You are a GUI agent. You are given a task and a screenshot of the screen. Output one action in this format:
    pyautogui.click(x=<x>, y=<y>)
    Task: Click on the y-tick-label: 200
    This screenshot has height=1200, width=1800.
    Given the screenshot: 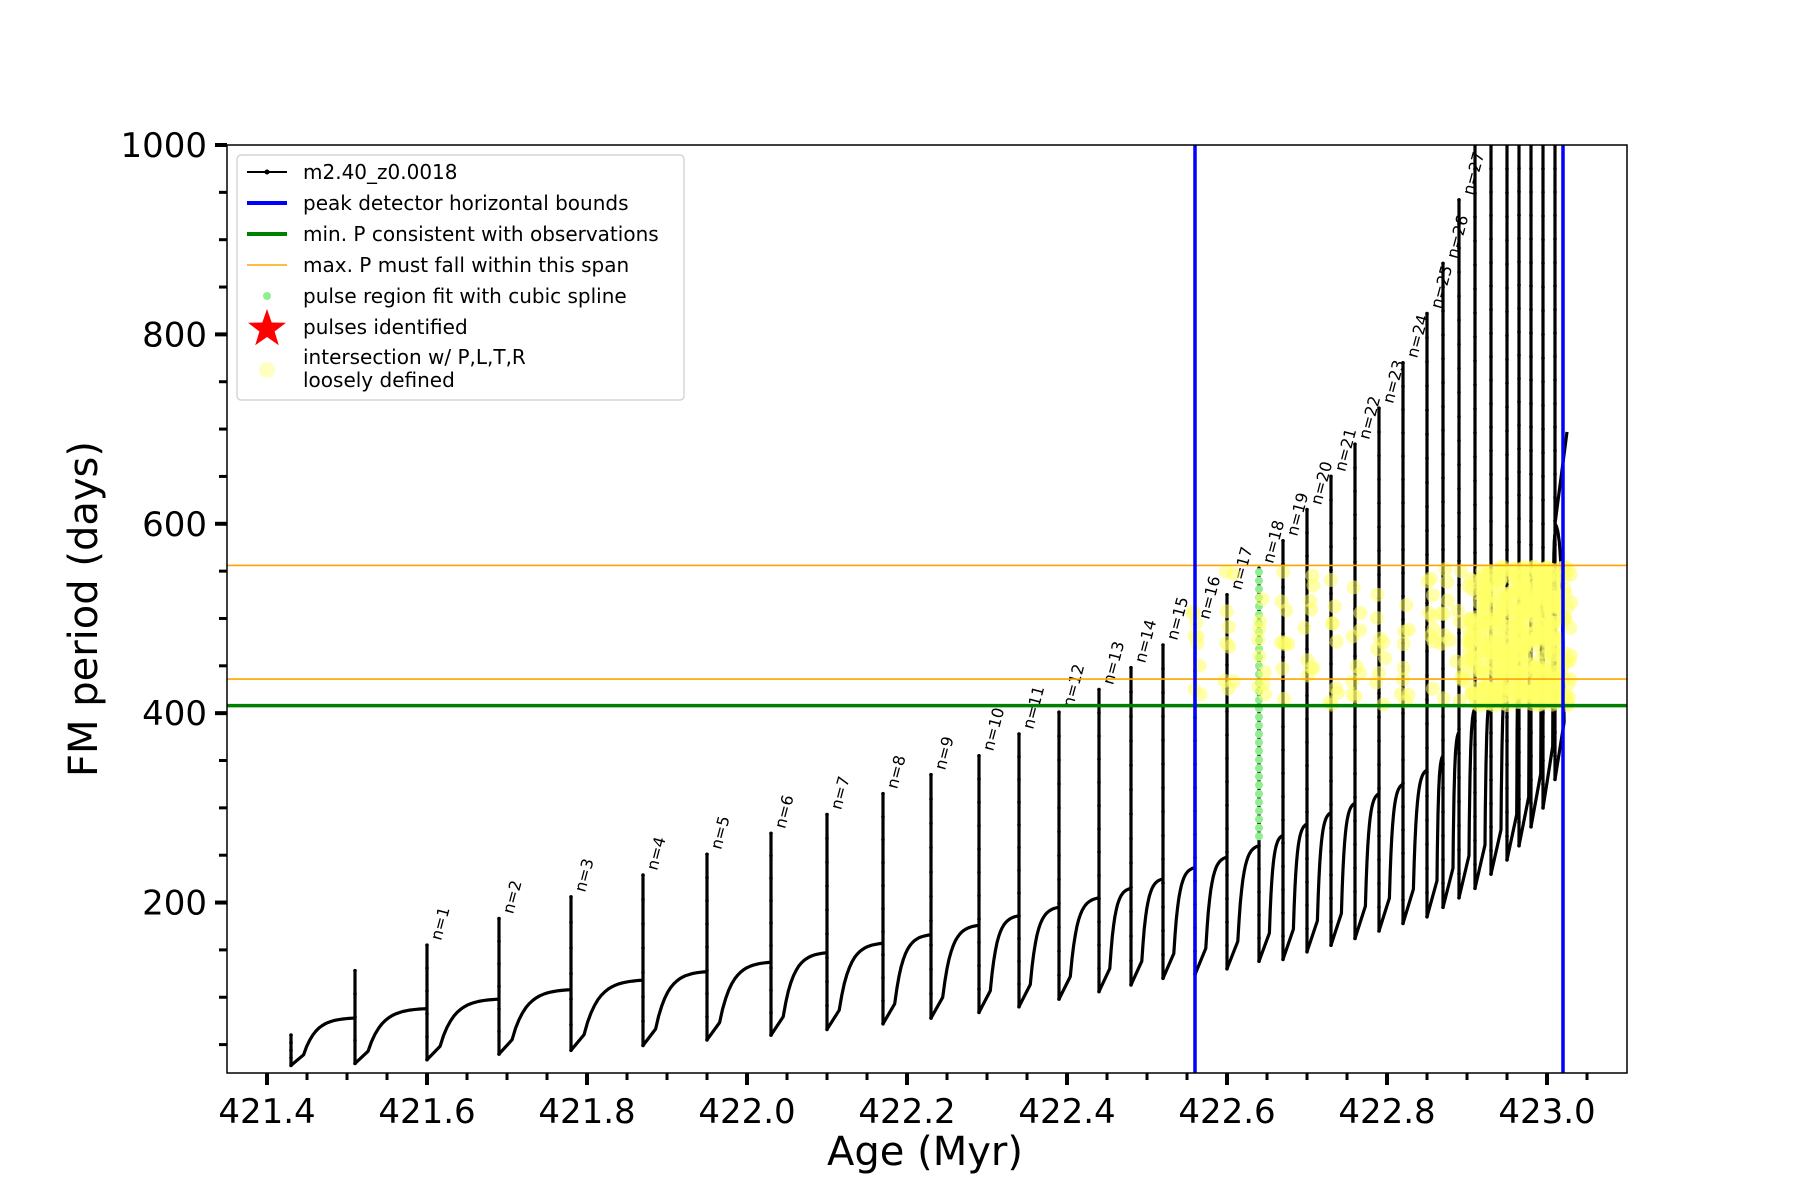 What is the action you would take?
    pyautogui.click(x=174, y=904)
    